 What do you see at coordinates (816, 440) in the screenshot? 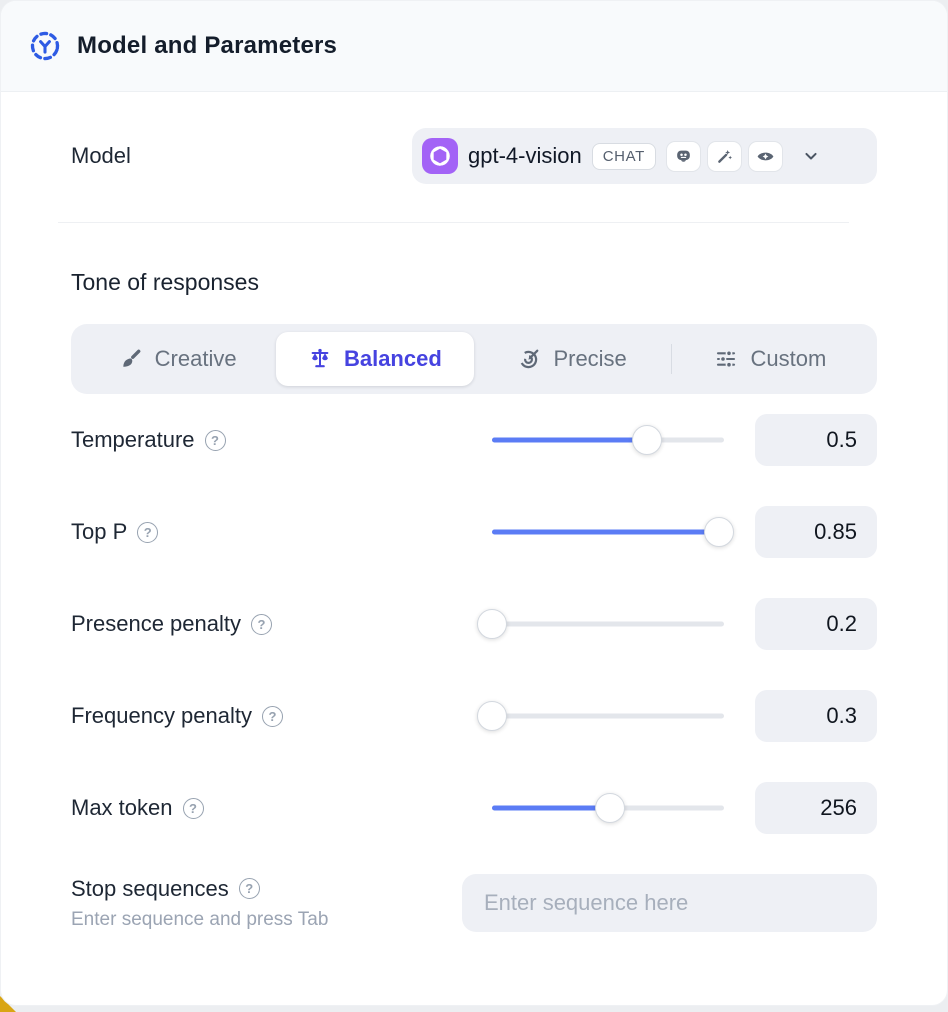
I see `temperature-value: 0.5` at bounding box center [816, 440].